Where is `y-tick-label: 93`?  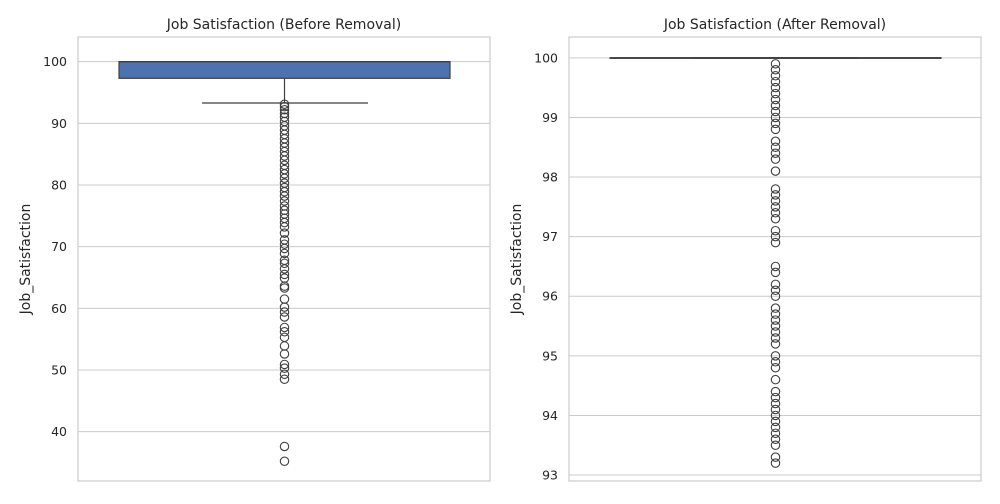
y-tick-label: 93 is located at coordinates (550, 475).